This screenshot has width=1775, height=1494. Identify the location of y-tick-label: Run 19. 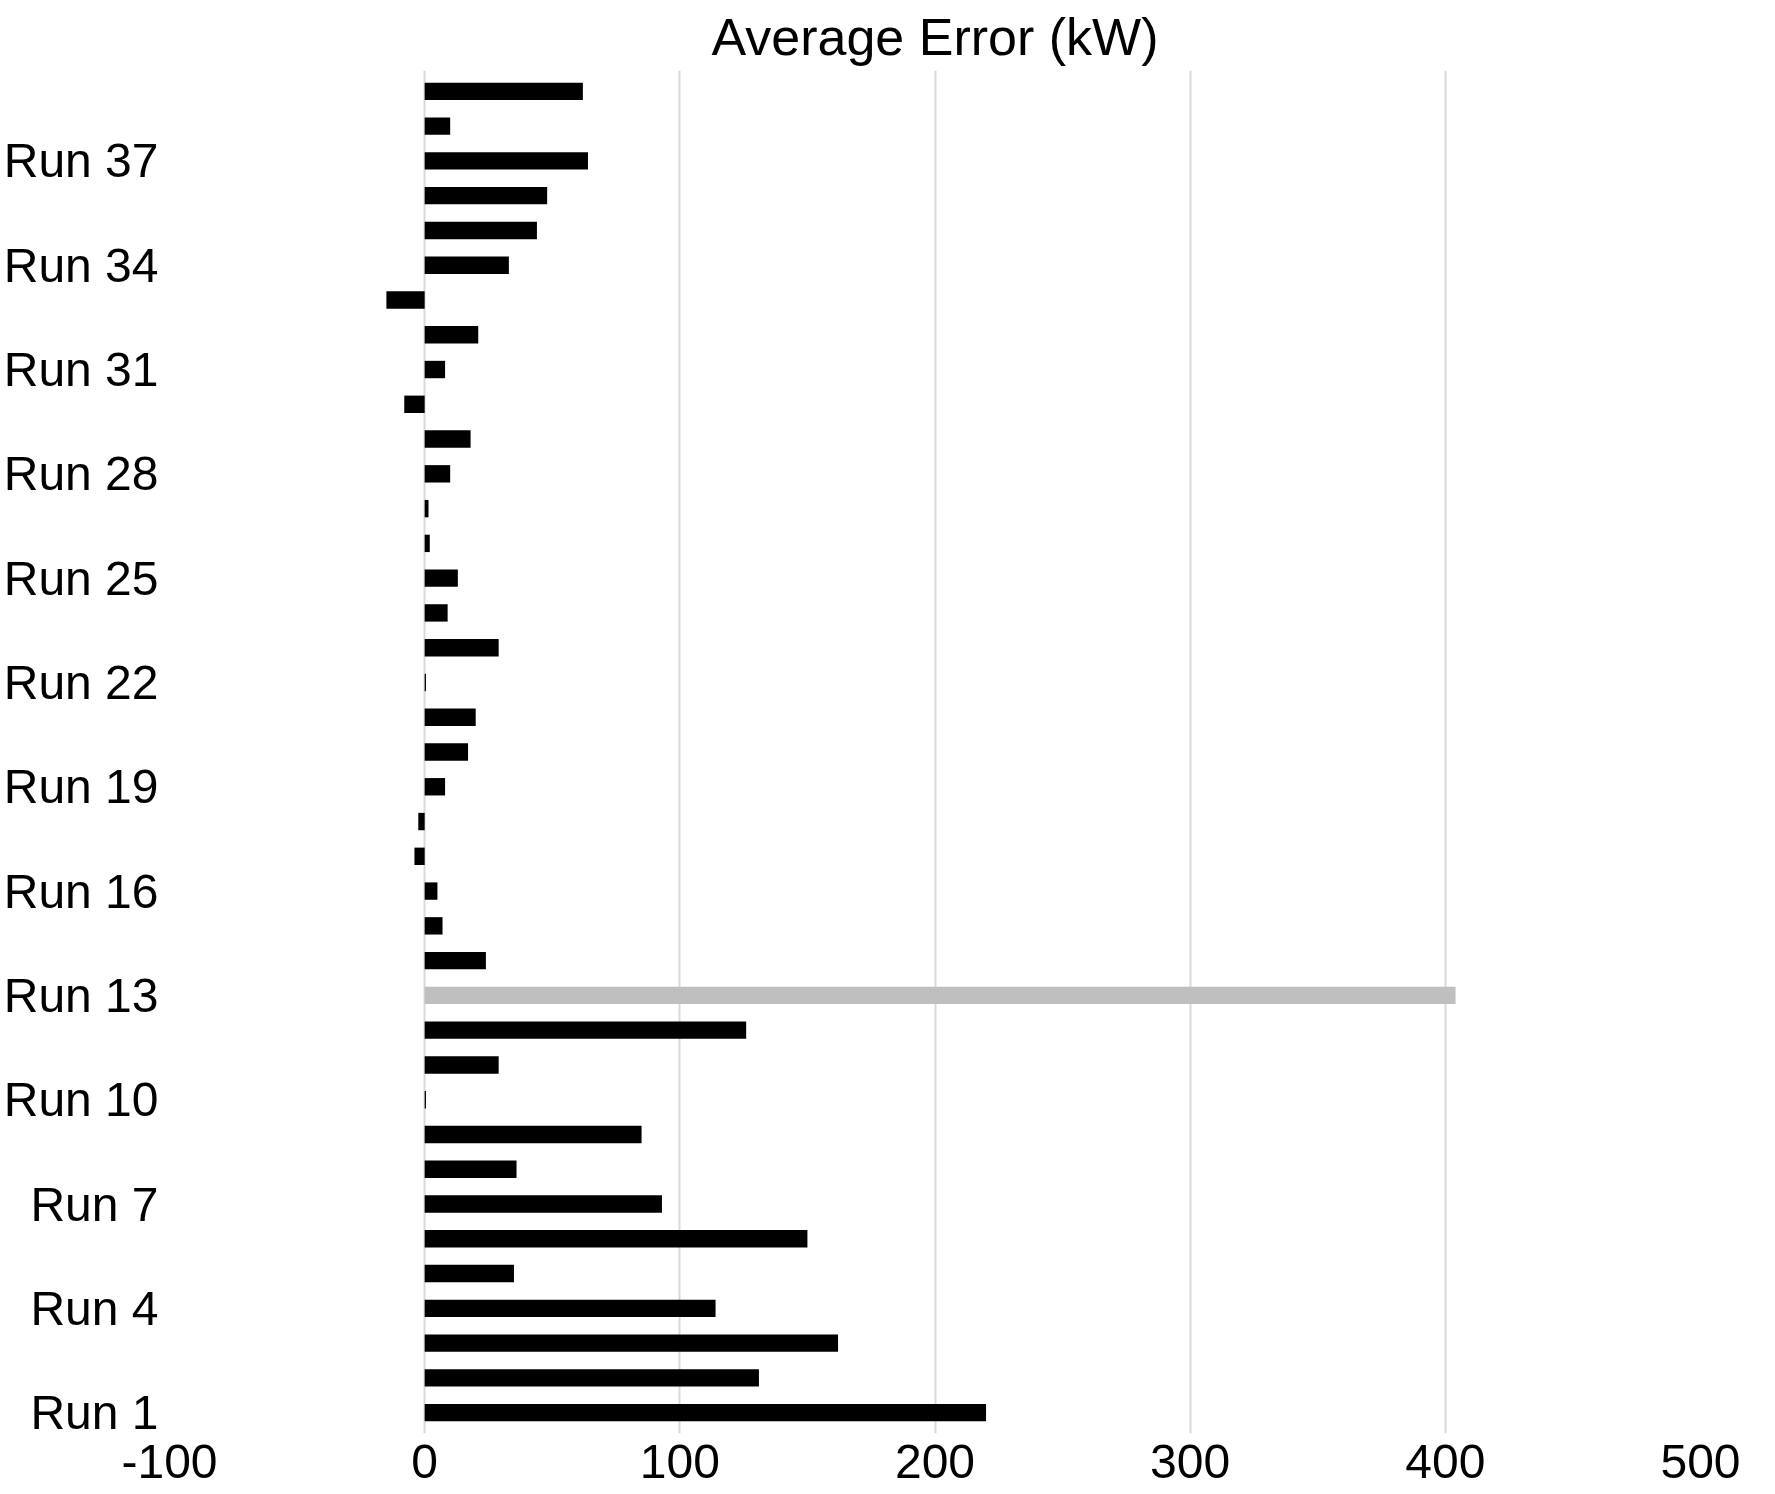
(81, 787).